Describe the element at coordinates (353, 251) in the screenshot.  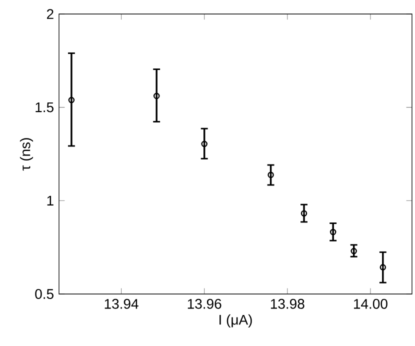
I see `point` at that location.